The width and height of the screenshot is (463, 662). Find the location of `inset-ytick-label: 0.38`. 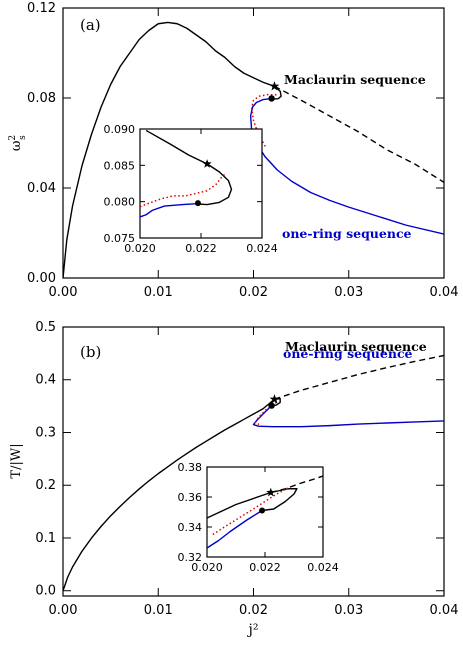

inset-ytick-label: 0.38 is located at coordinates (190, 467).